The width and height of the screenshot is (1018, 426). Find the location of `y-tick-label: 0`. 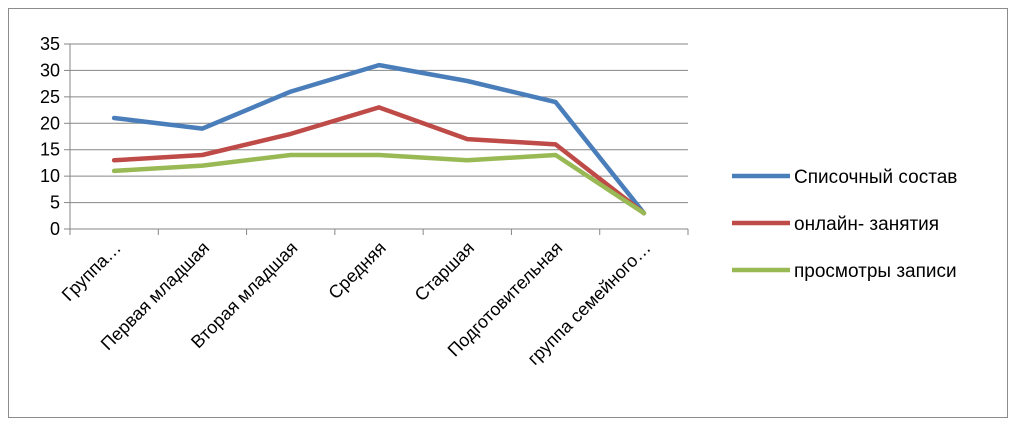

y-tick-label: 0 is located at coordinates (55, 229).